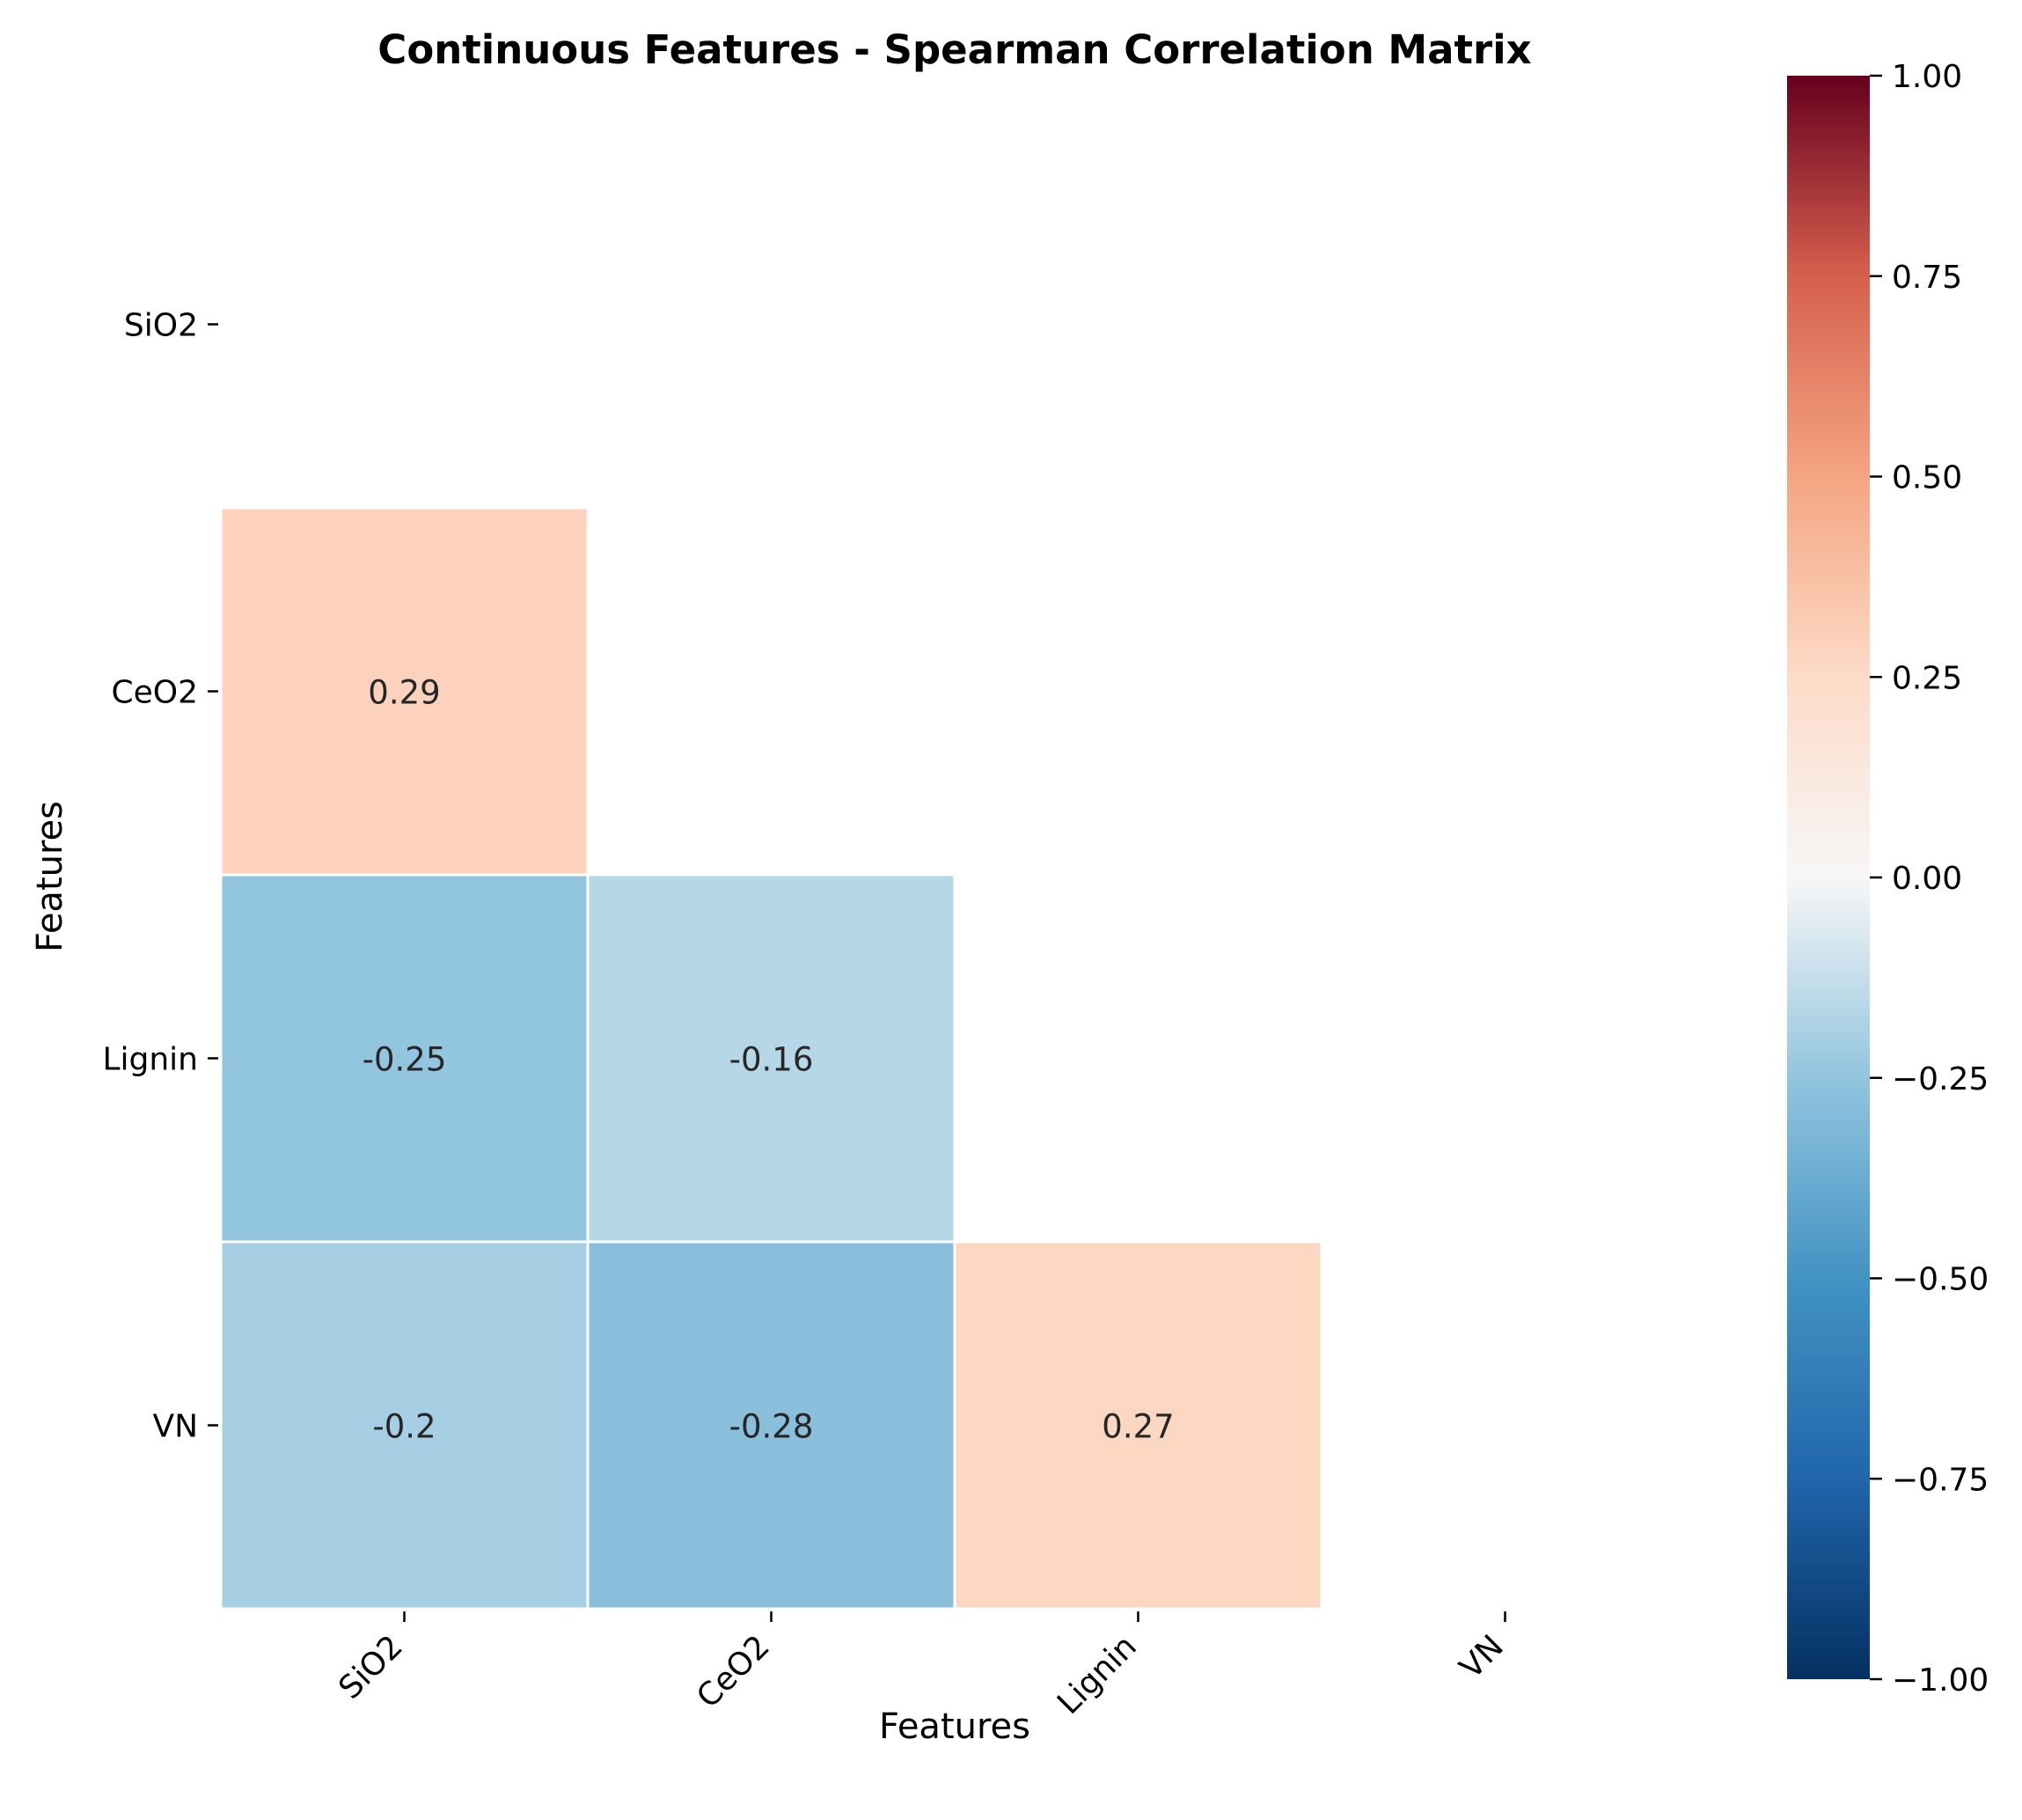  I want to click on y-tick-label: VN, so click(175, 1427).